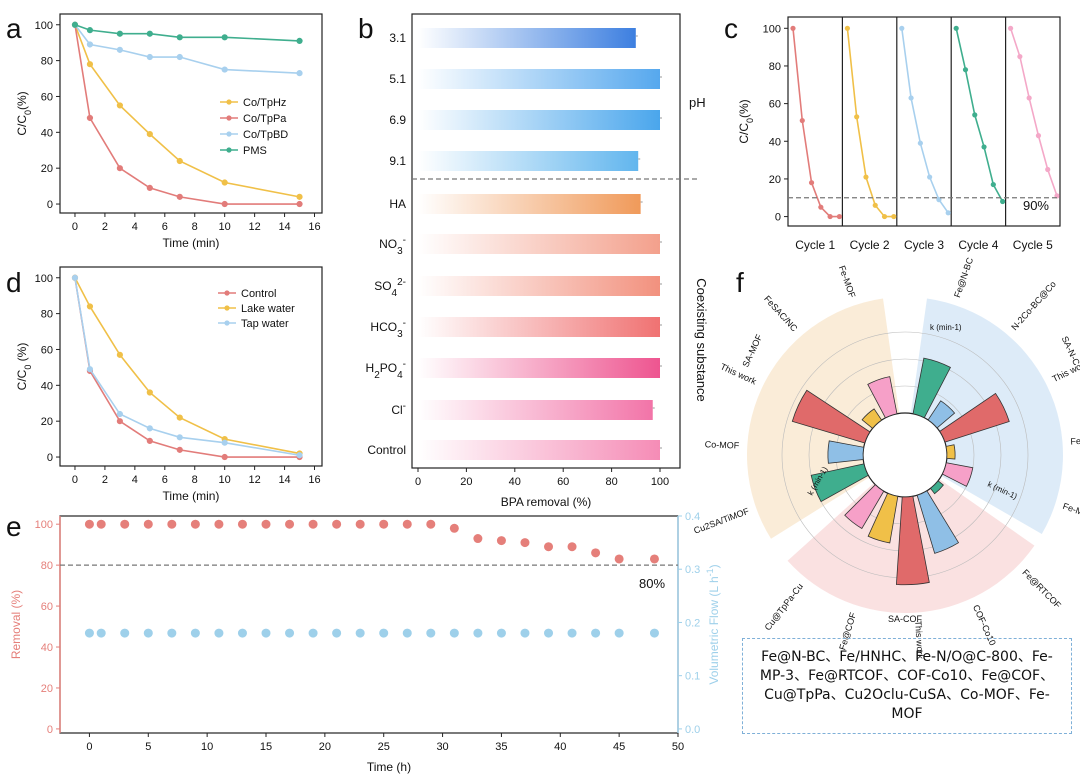 This screenshot has height=780, width=1080. Describe the element at coordinates (105, 480) in the screenshot. I see `x-tick-label: 2` at that location.